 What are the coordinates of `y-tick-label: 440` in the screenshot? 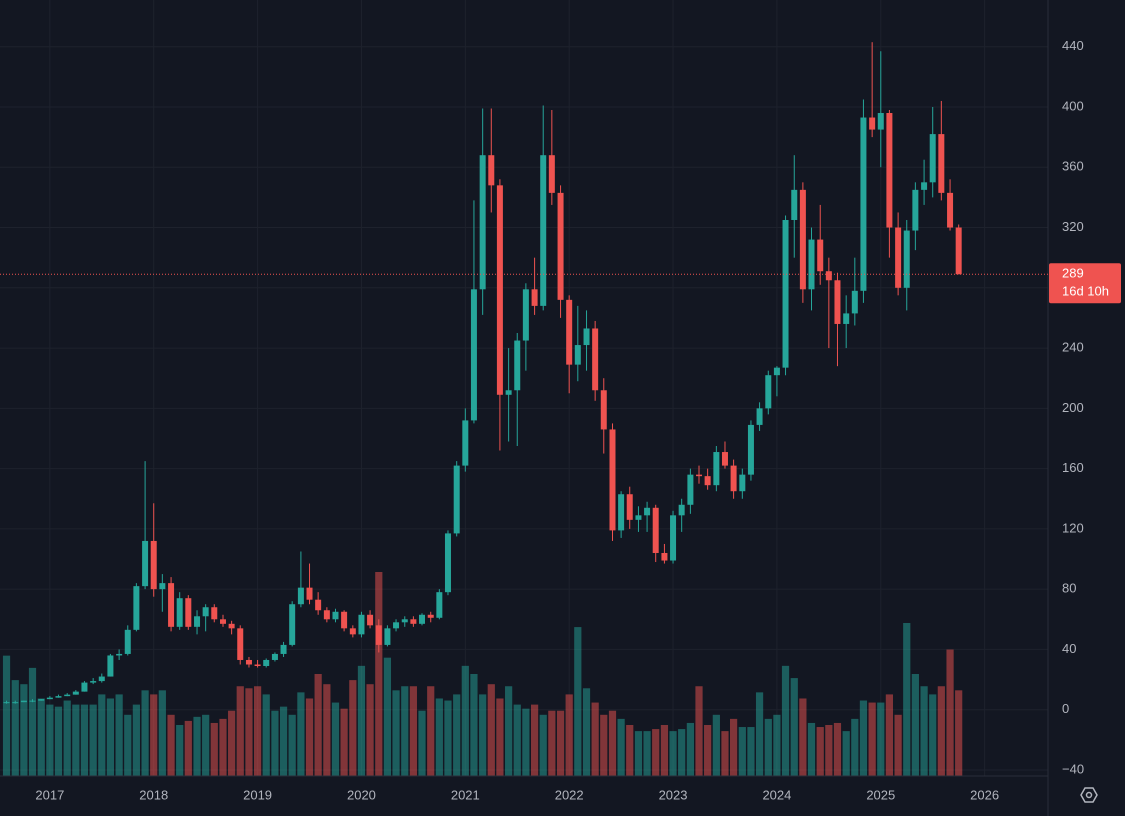 It's located at (1073, 45).